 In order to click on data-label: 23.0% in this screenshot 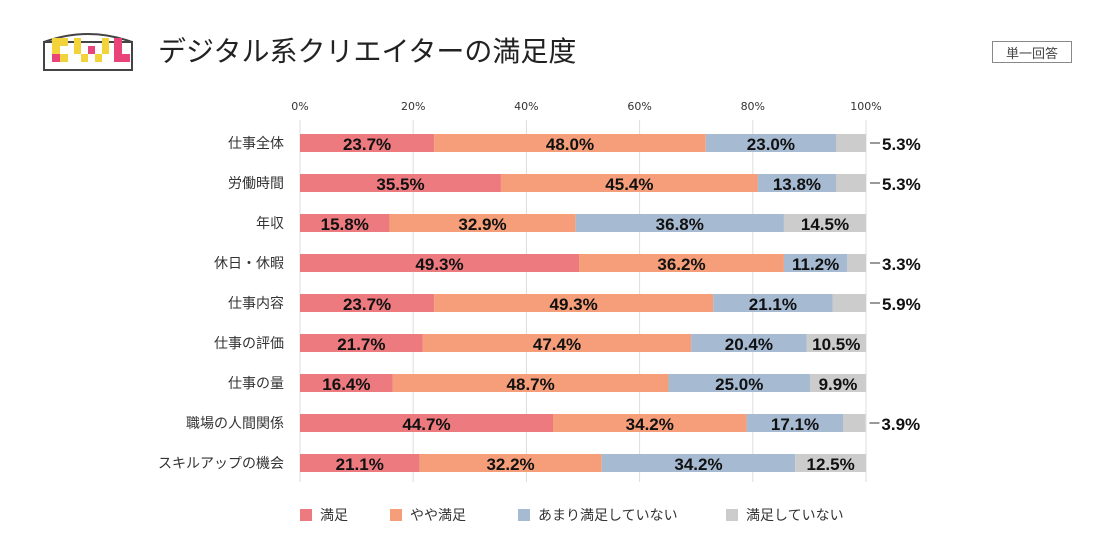, I will do `click(771, 144)`.